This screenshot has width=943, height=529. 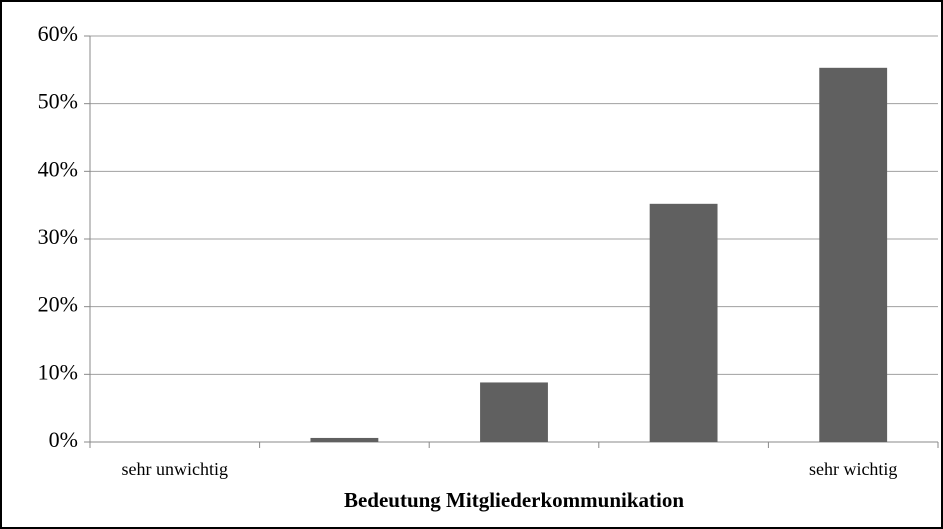 What do you see at coordinates (58, 371) in the screenshot?
I see `y-tick-label: 10%` at bounding box center [58, 371].